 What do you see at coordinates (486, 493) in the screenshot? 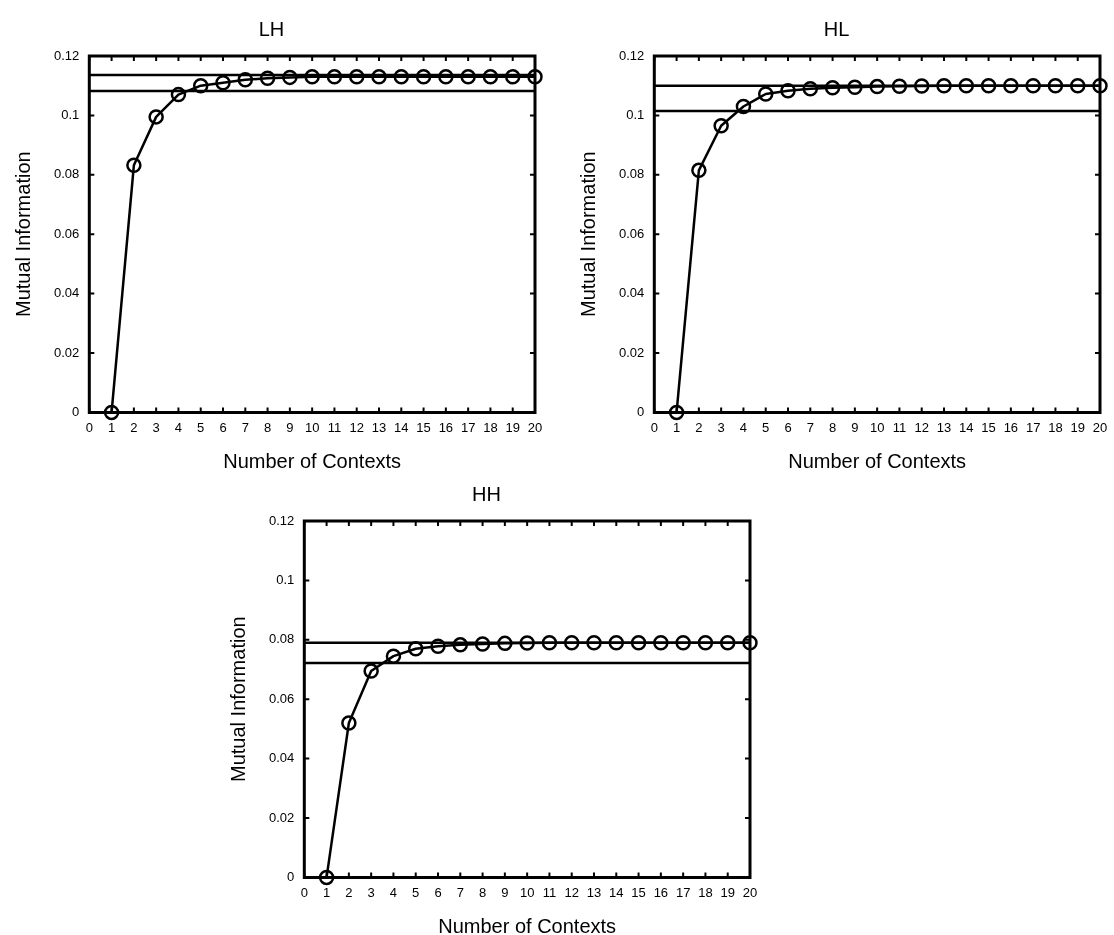
I see `chart-title: HH` at bounding box center [486, 493].